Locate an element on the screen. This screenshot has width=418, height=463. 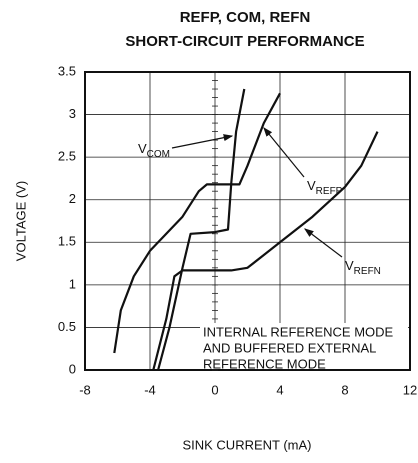
y-tick-label: 1.5 is located at coordinates (67, 241).